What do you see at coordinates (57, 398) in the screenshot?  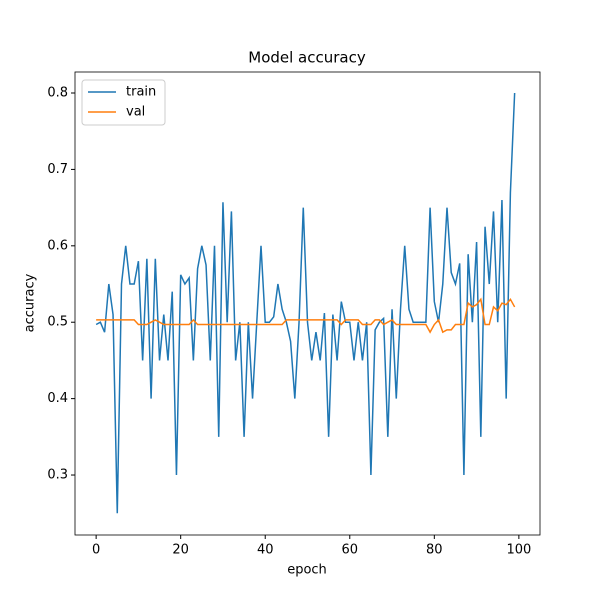 I see `y-tick-label: 0.4` at bounding box center [57, 398].